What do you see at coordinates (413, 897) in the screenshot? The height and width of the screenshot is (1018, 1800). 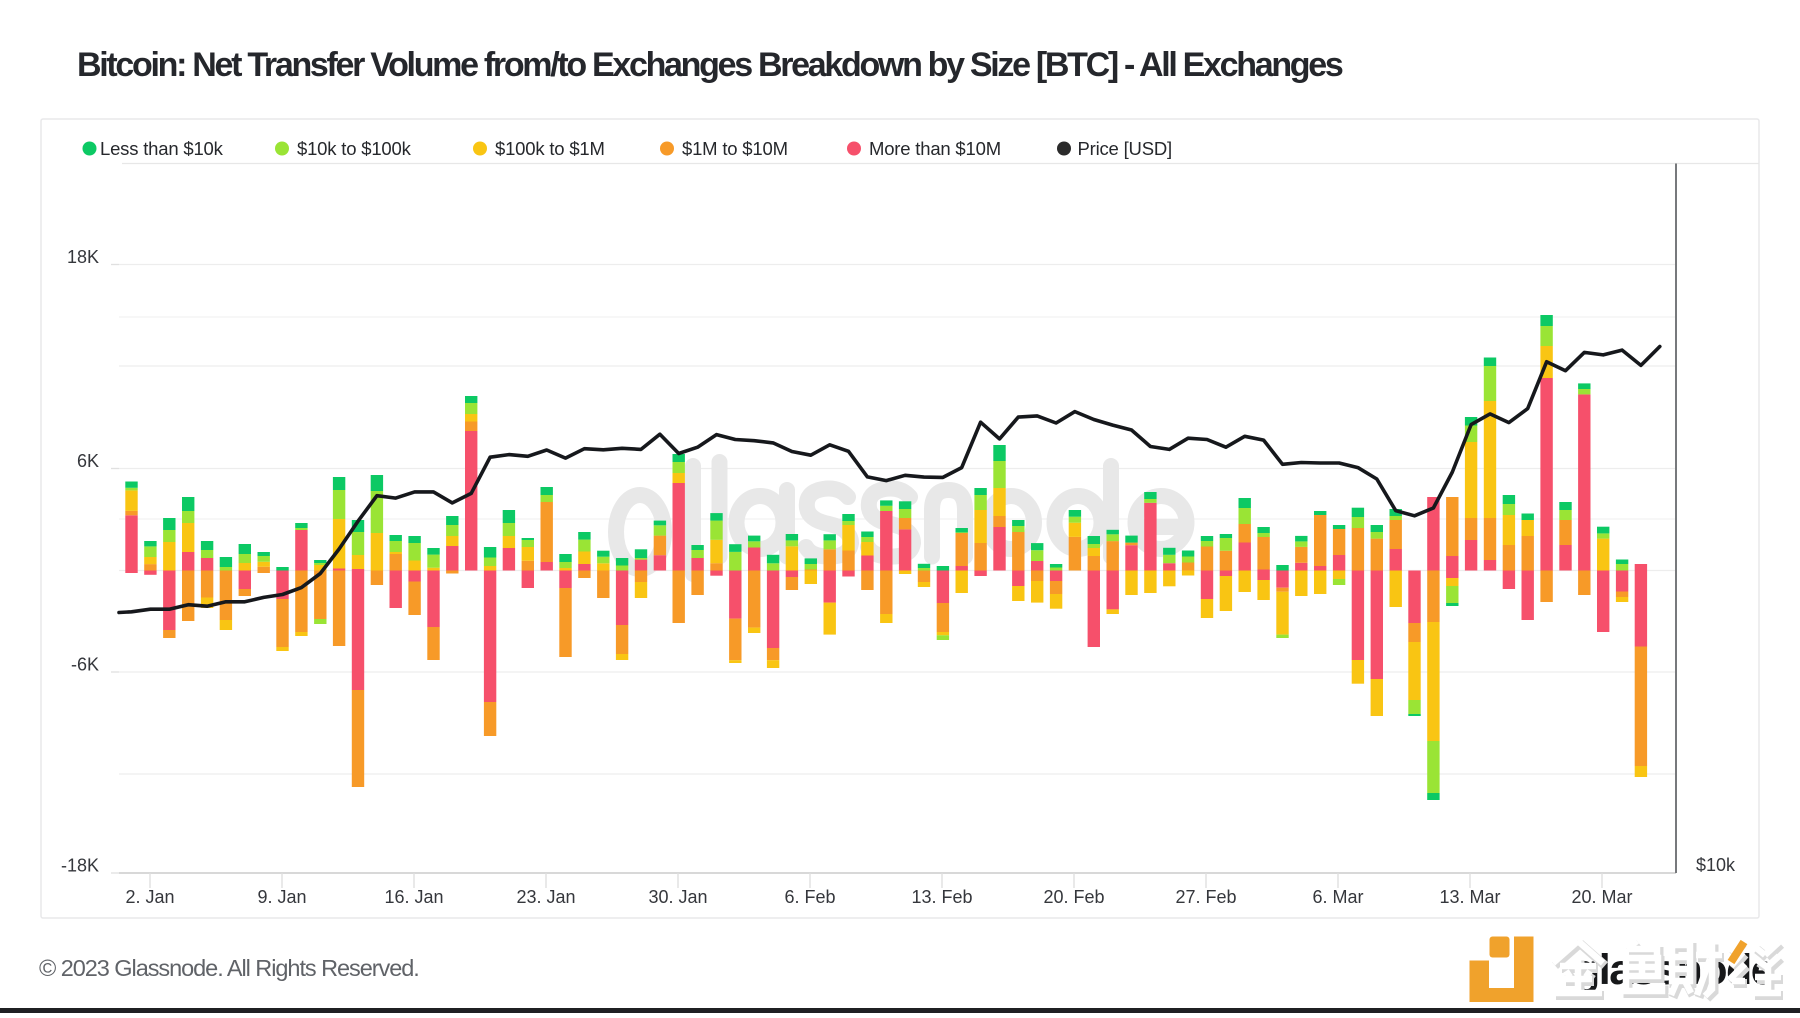 I see `svg-text: 16. Jan` at bounding box center [413, 897].